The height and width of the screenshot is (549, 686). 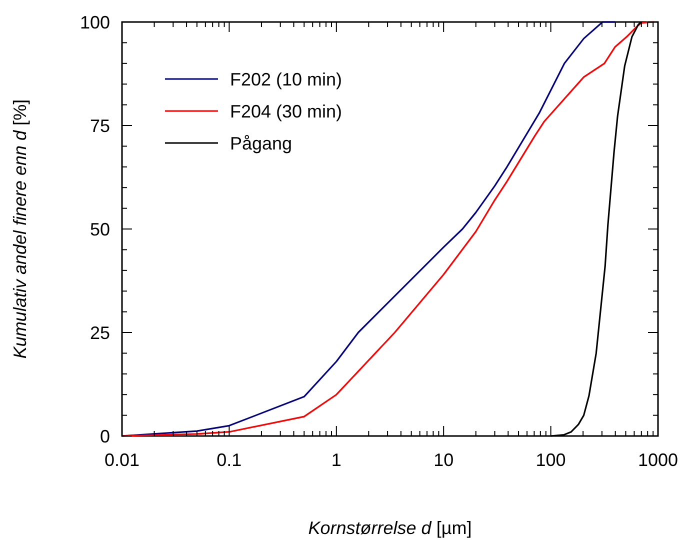 What do you see at coordinates (105, 436) in the screenshot?
I see `y-tick-label: 0` at bounding box center [105, 436].